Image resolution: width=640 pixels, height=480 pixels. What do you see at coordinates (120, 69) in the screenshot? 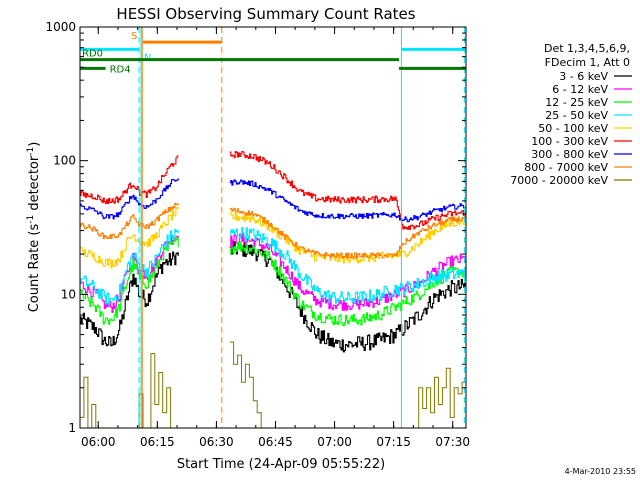
I see `flag-rd4-label: RD4` at bounding box center [120, 69].